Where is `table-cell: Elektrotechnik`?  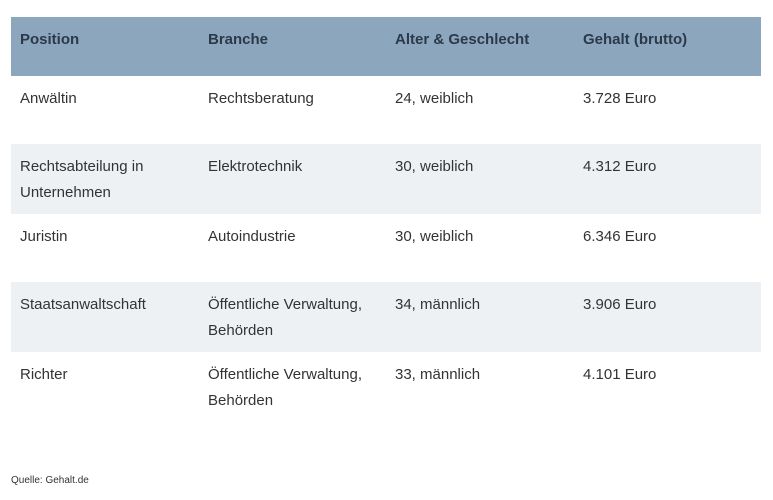 table-cell: Elektrotechnik is located at coordinates (292, 179).